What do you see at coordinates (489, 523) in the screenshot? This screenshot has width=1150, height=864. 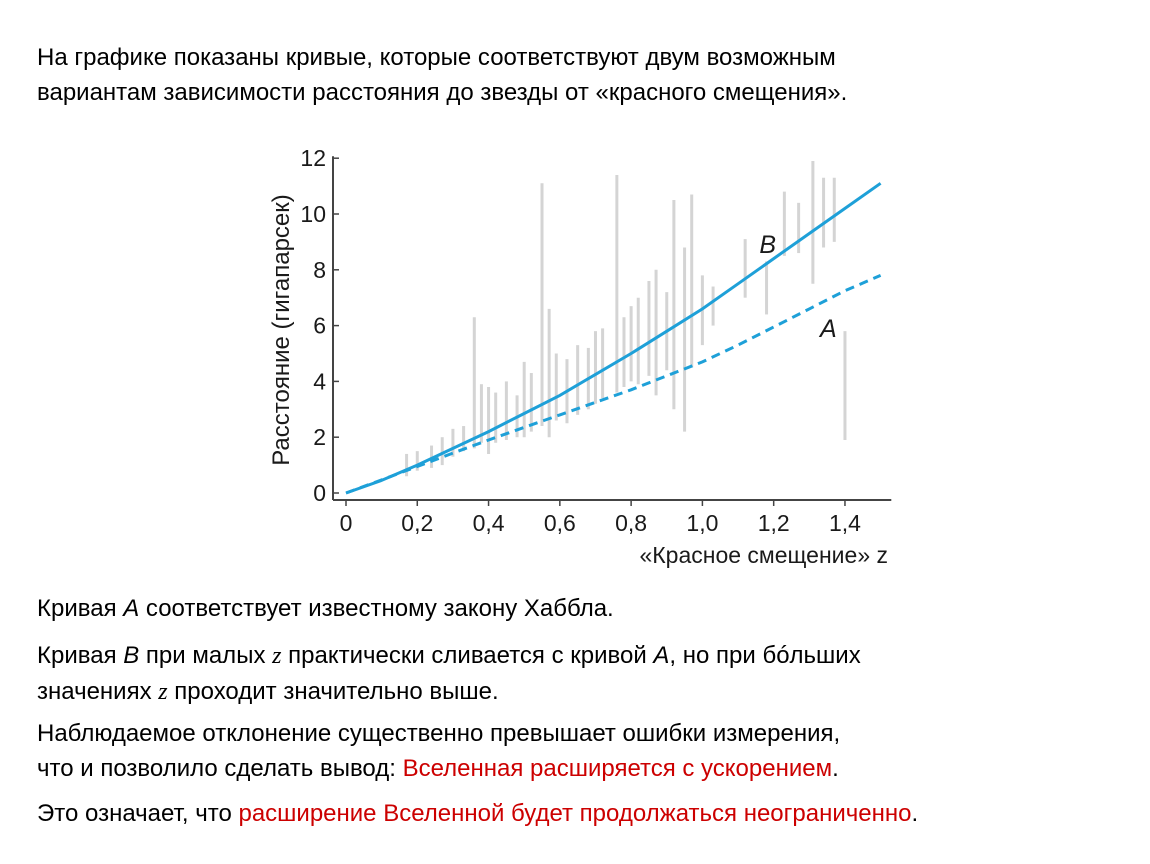 I see `x-tick-label: 0,4` at bounding box center [489, 523].